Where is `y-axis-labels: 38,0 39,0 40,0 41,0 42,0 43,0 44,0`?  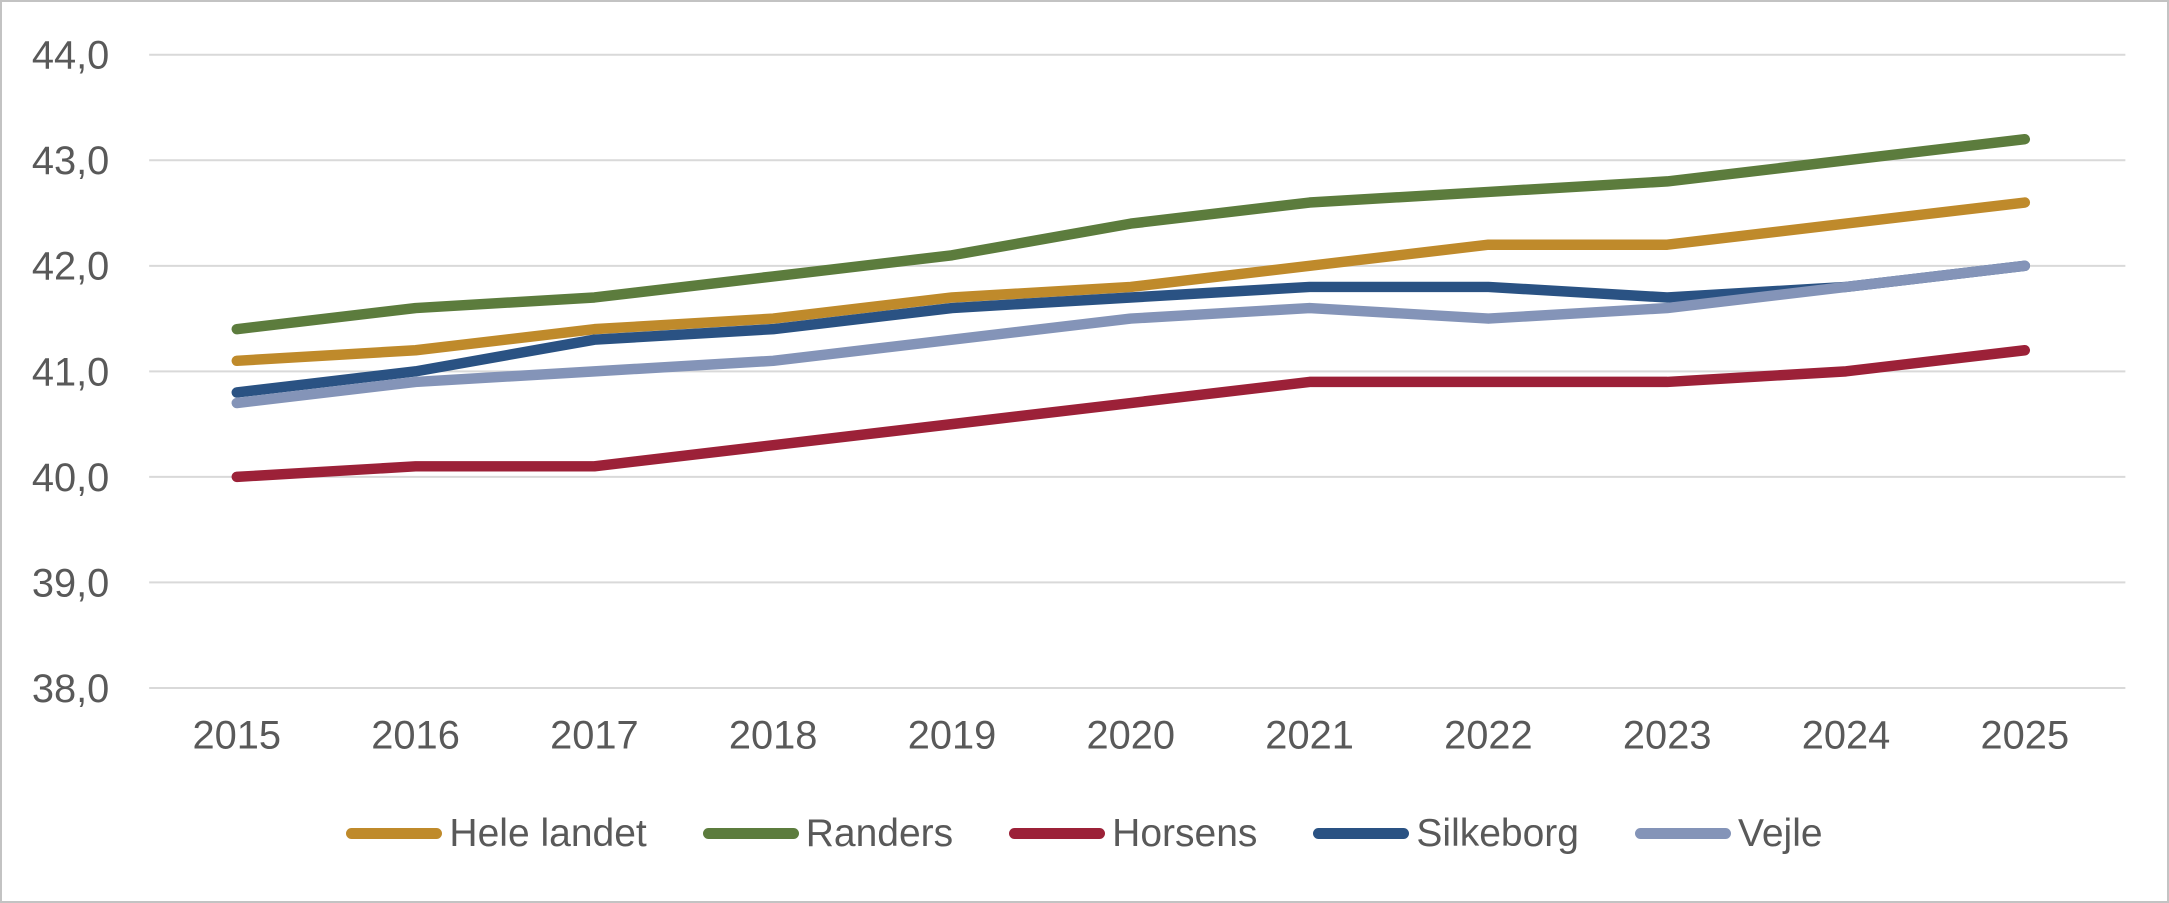
y-axis-labels: 38,0 39,0 40,0 41,0 42,0 43,0 44,0 is located at coordinates (71, 372).